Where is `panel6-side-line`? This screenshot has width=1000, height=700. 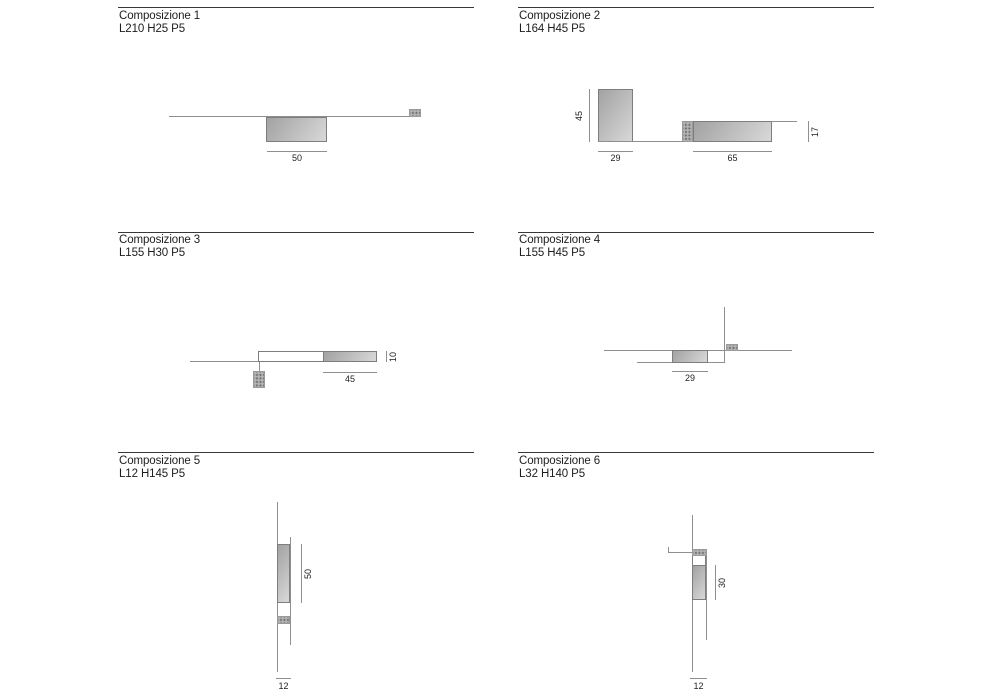 panel6-side-line is located at coordinates (706, 598).